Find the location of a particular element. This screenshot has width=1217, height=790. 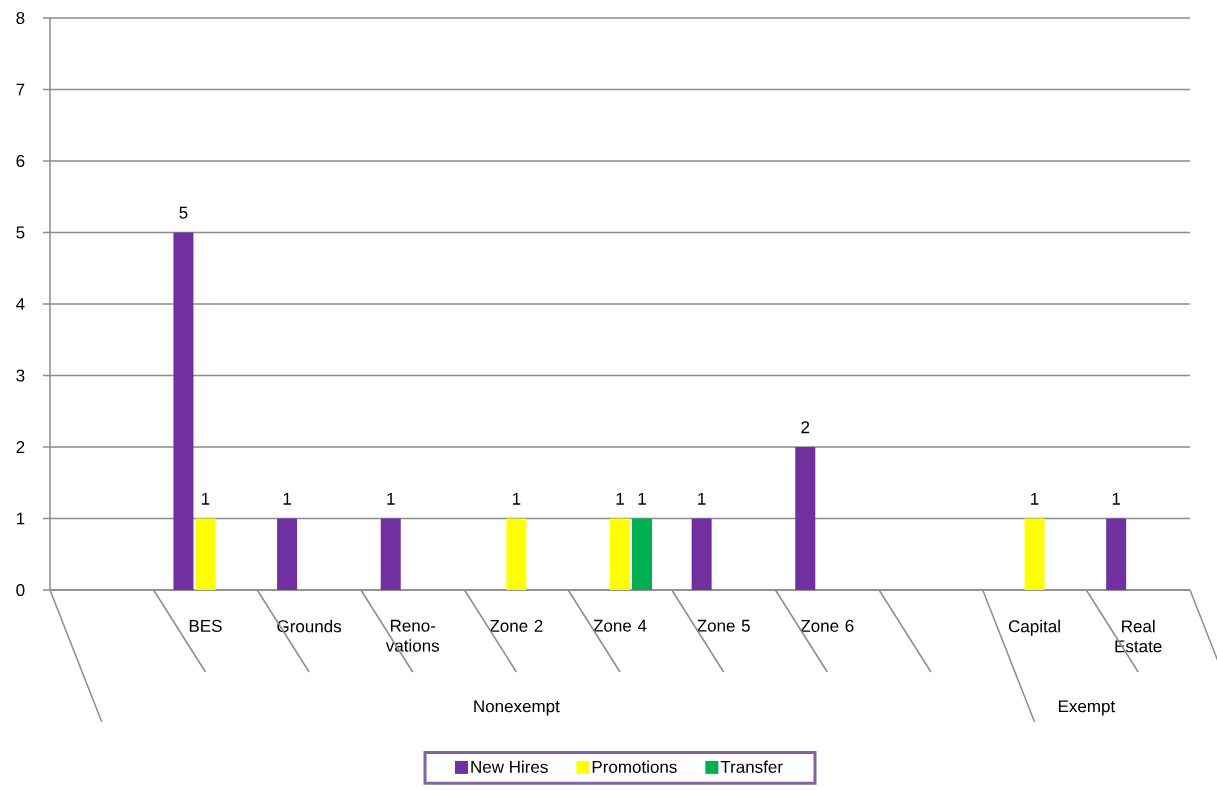

x-tick-label: Zone 4 is located at coordinates (620, 625).